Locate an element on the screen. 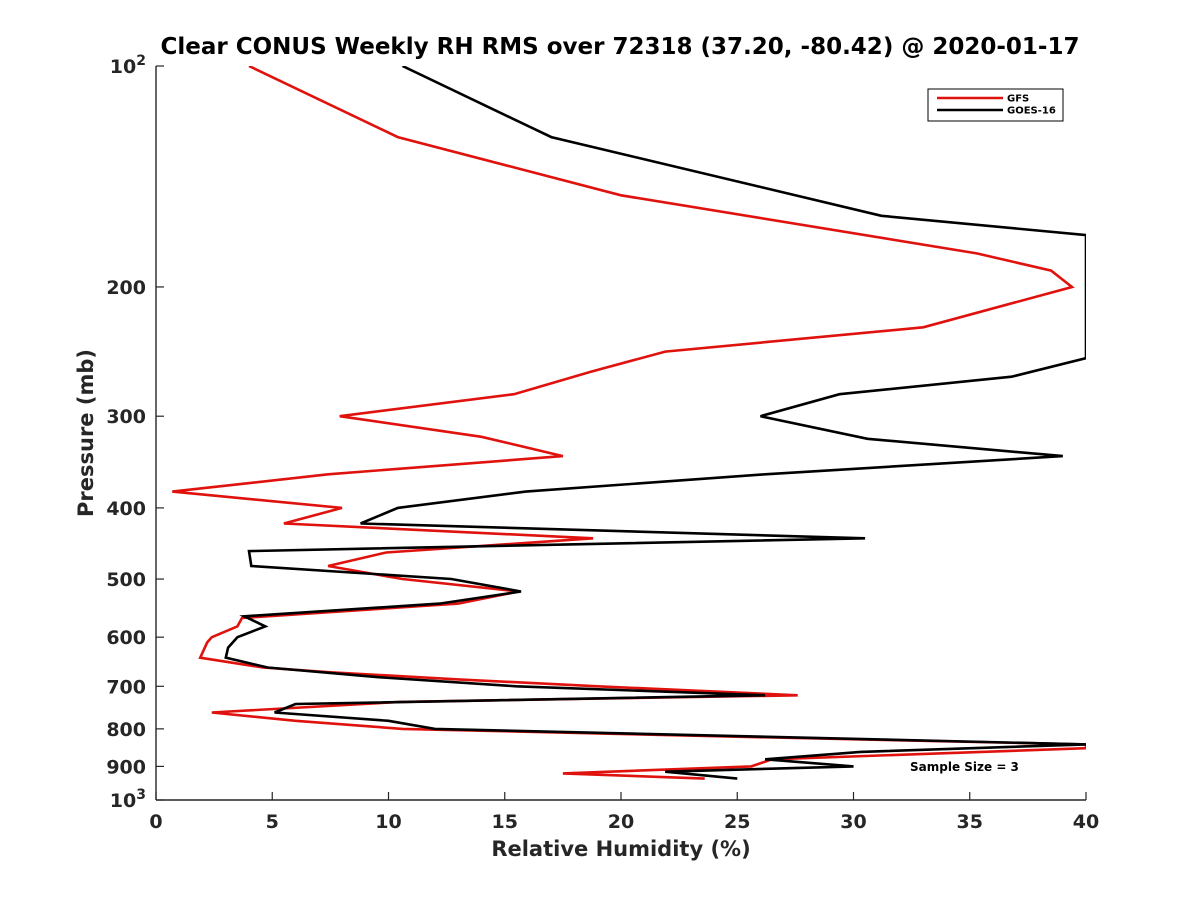  x-tick-label: 10 is located at coordinates (388, 822).